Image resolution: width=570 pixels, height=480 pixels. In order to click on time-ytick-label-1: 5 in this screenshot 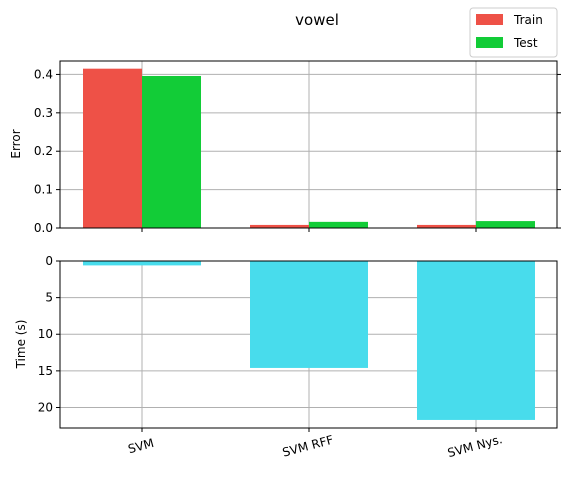, I will do `click(49, 298)`.